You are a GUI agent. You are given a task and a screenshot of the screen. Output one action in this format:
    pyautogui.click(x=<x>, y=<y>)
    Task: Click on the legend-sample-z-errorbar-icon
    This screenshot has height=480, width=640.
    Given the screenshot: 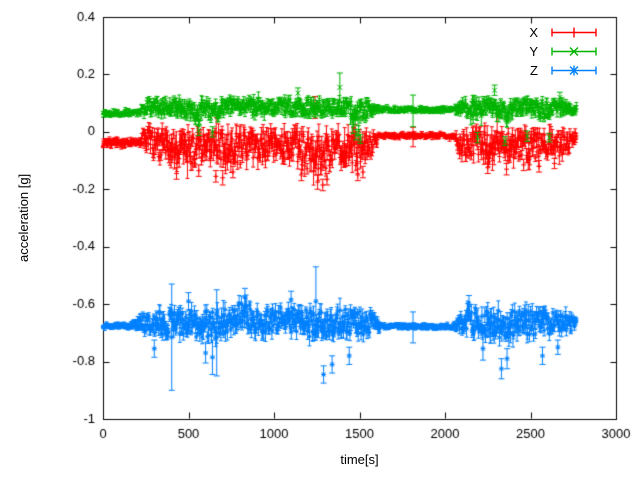 What is the action you would take?
    pyautogui.click(x=574, y=70)
    